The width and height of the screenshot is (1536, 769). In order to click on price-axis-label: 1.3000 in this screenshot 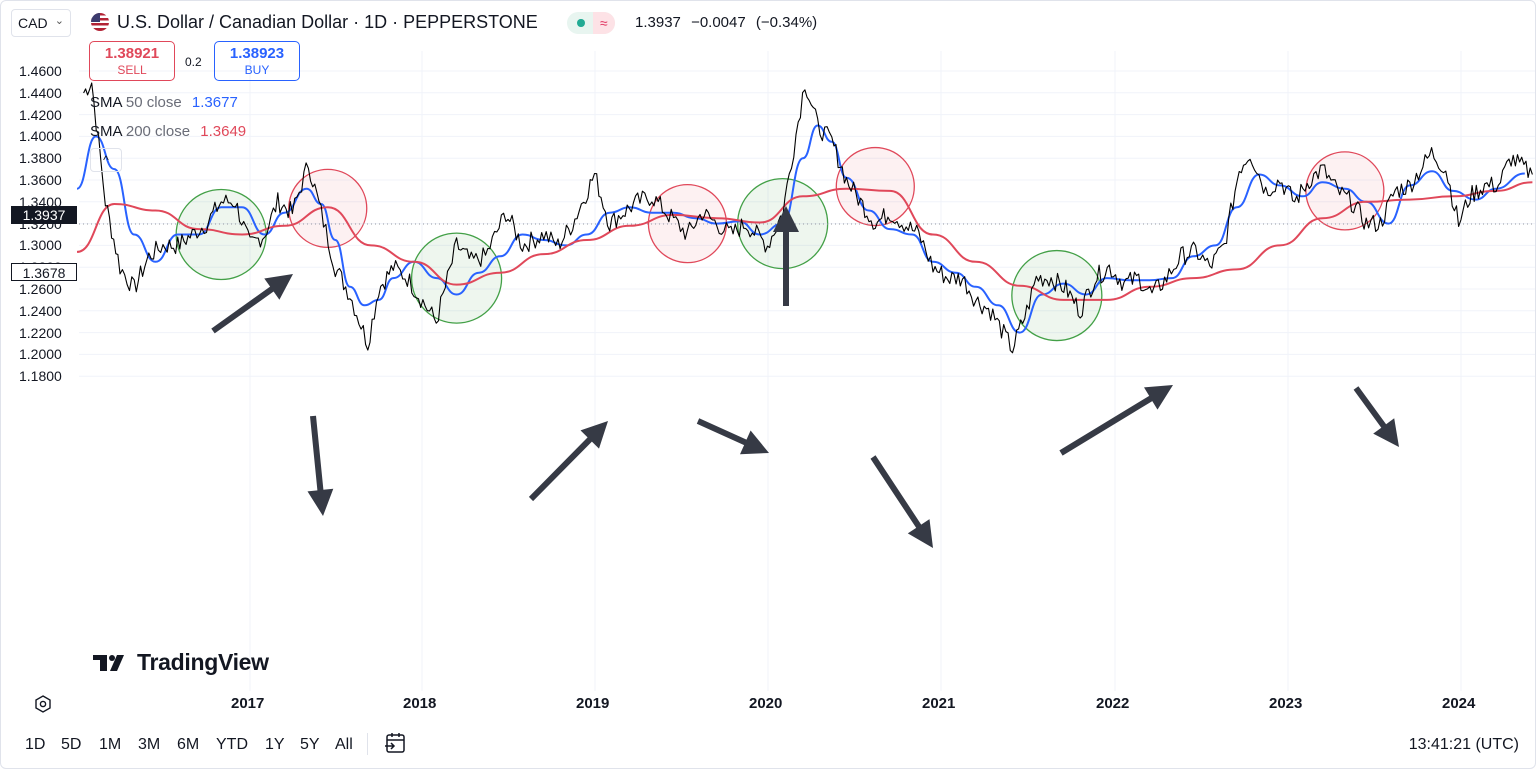, I will do `click(40, 245)`.